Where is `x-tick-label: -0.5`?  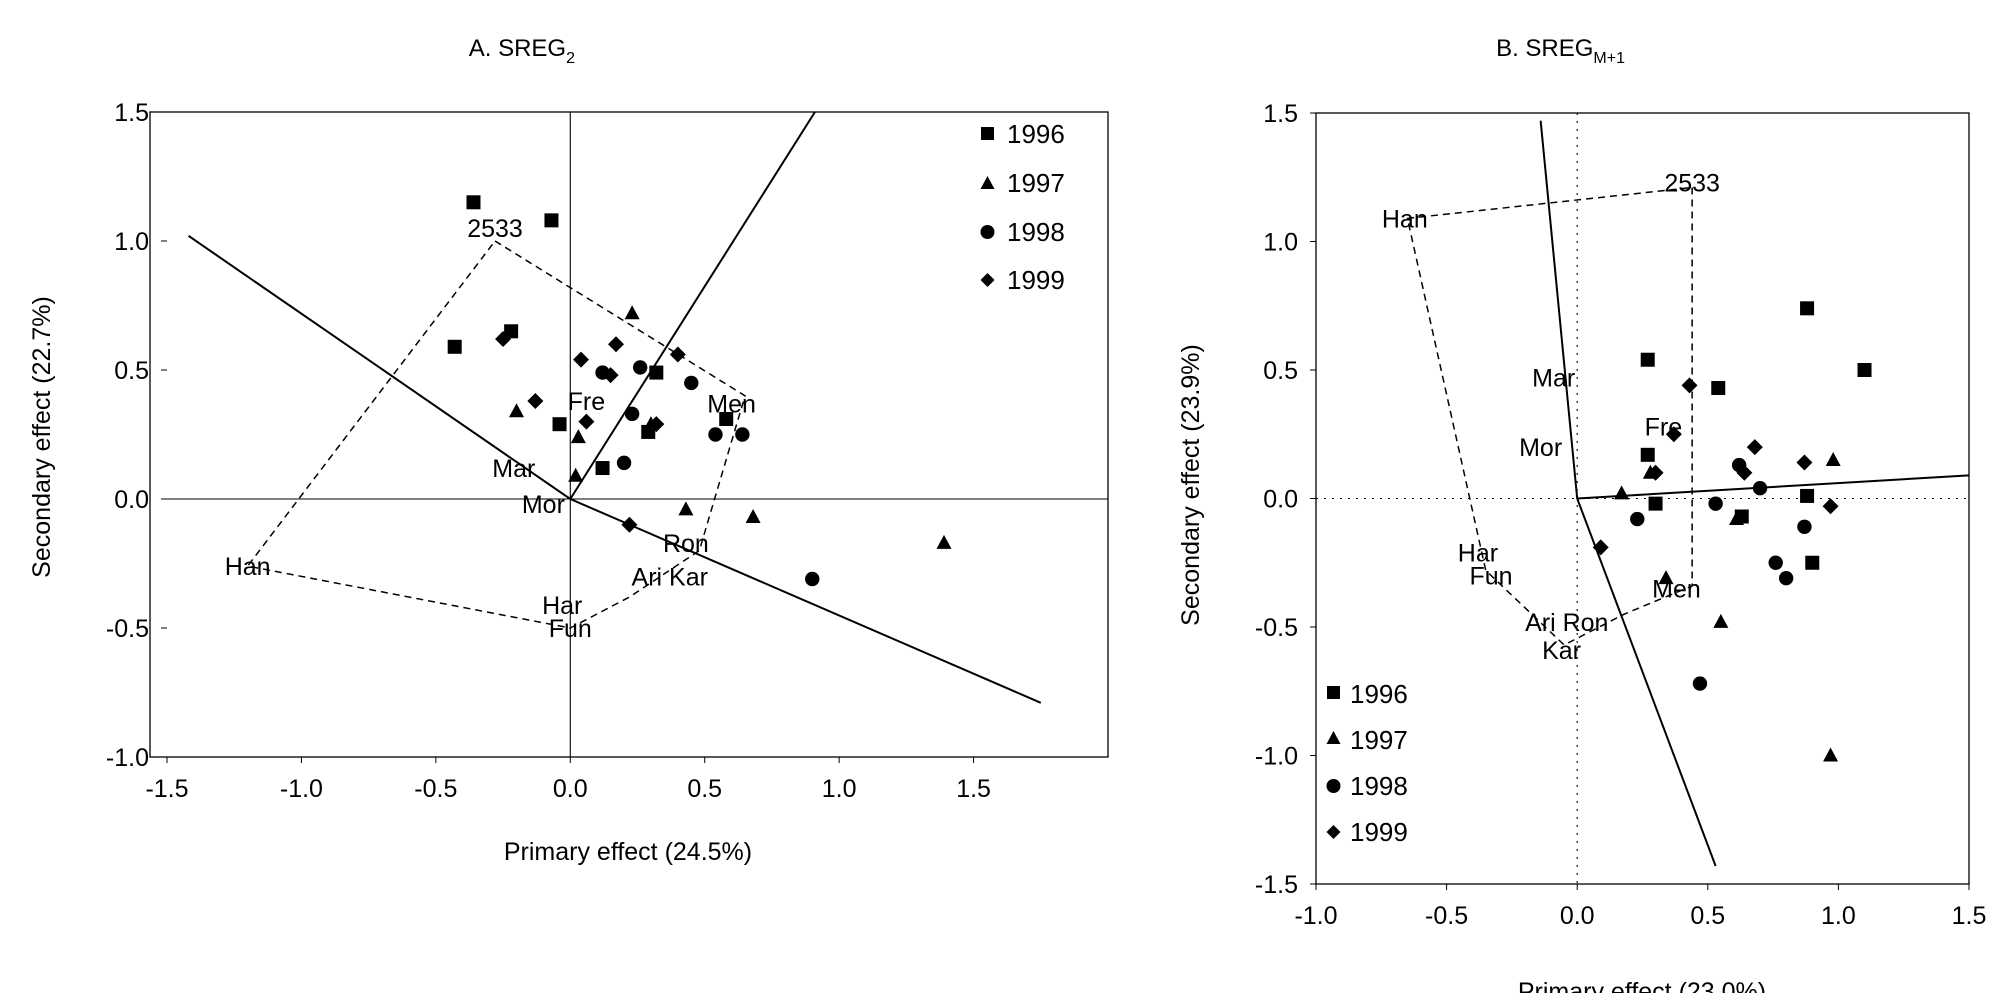 x-tick-label: -0.5 is located at coordinates (435, 789).